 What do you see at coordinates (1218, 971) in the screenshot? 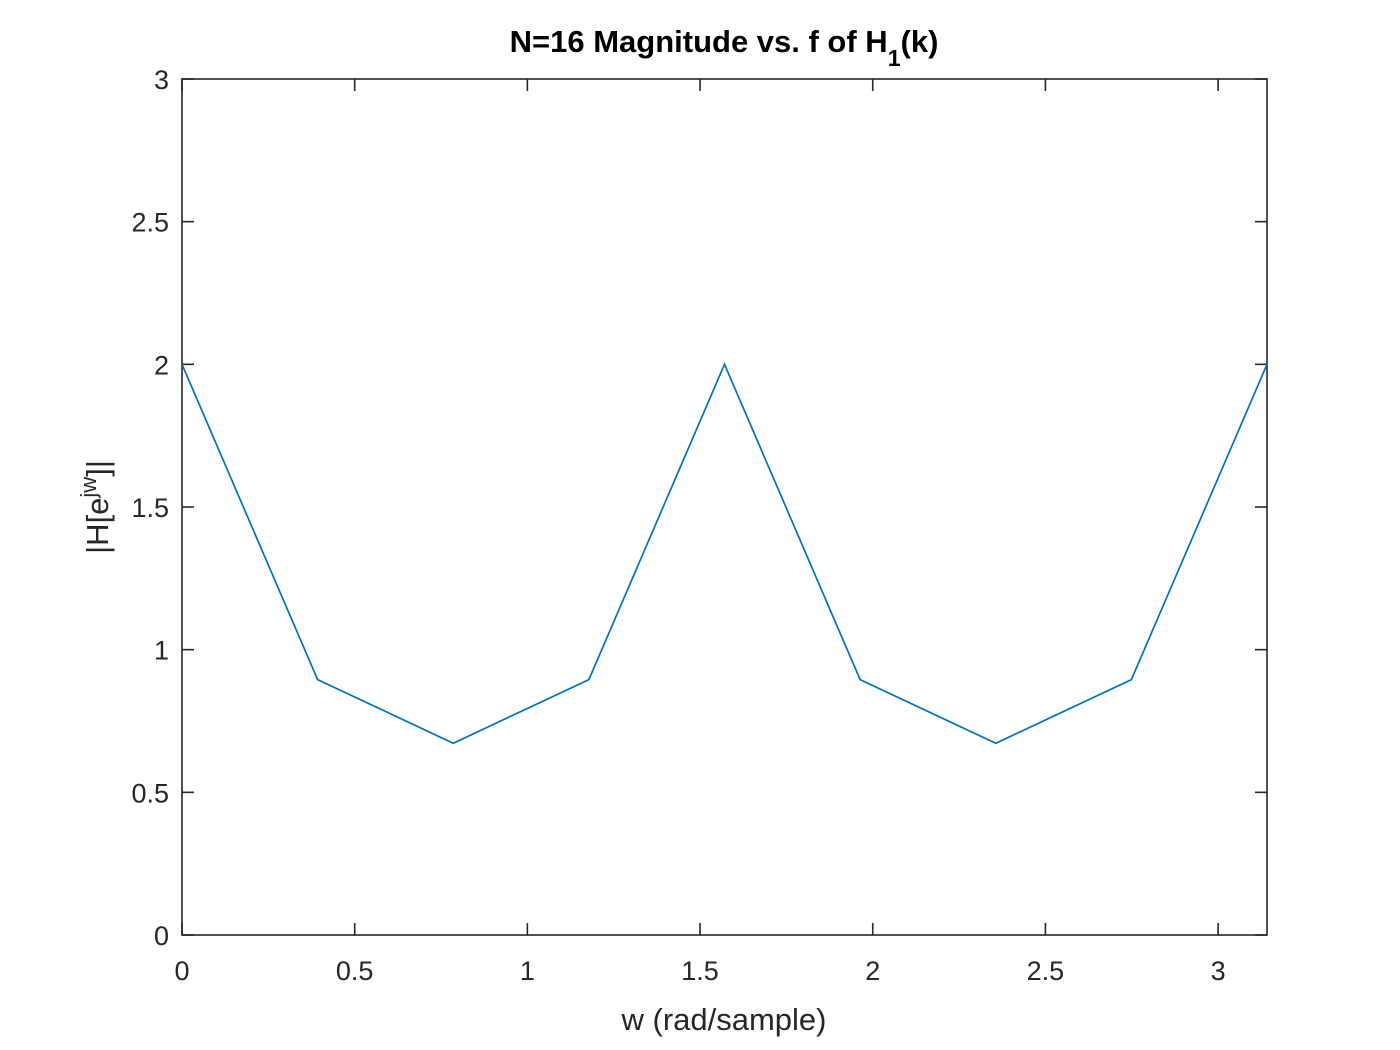
I see `x-tick-label: 3` at bounding box center [1218, 971].